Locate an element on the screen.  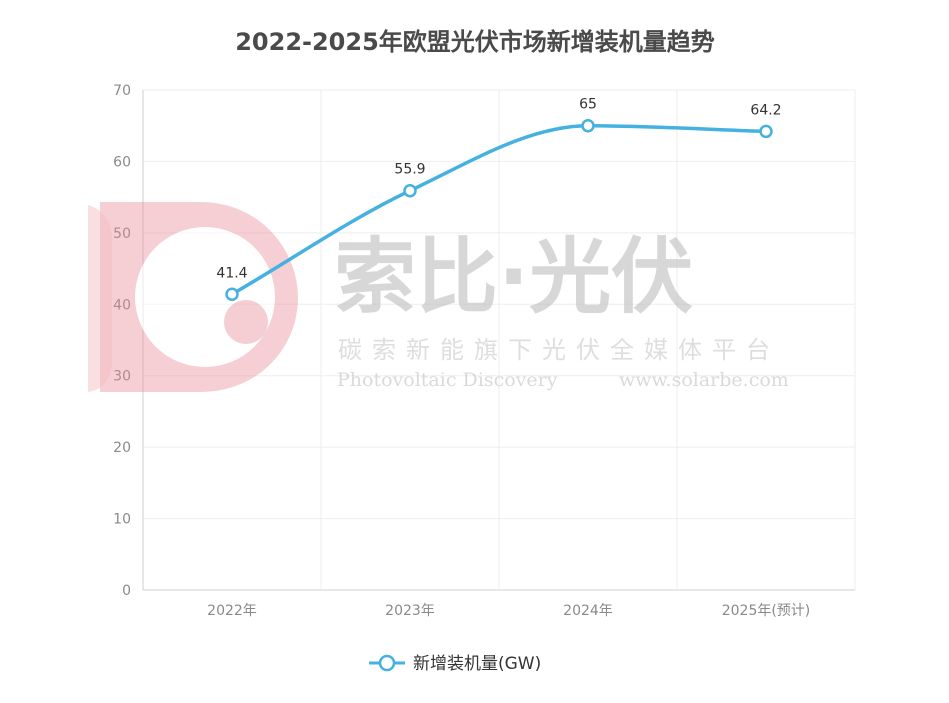
x-tick-label: 2023年 is located at coordinates (410, 611).